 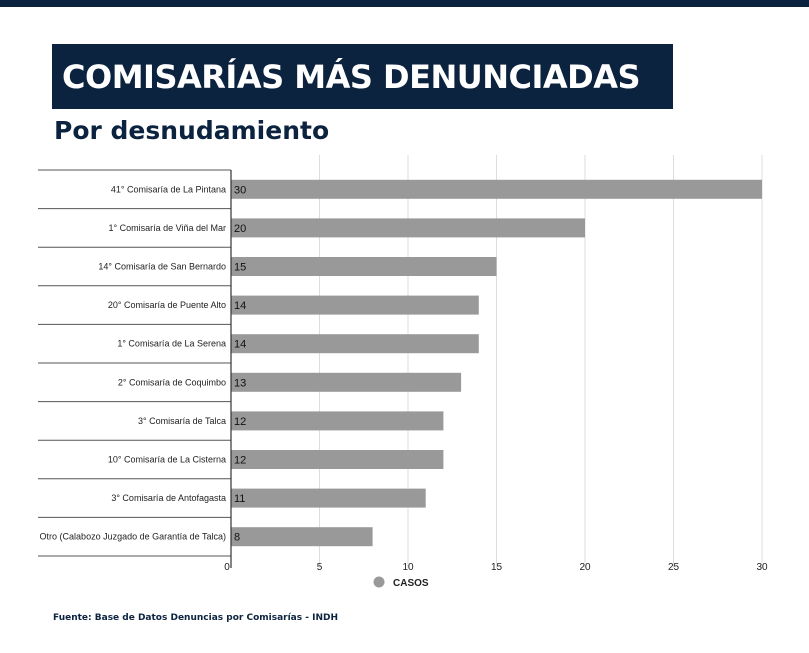 What do you see at coordinates (168, 189) in the screenshot?
I see `category-label: 41° Comisaría de La Pintana` at bounding box center [168, 189].